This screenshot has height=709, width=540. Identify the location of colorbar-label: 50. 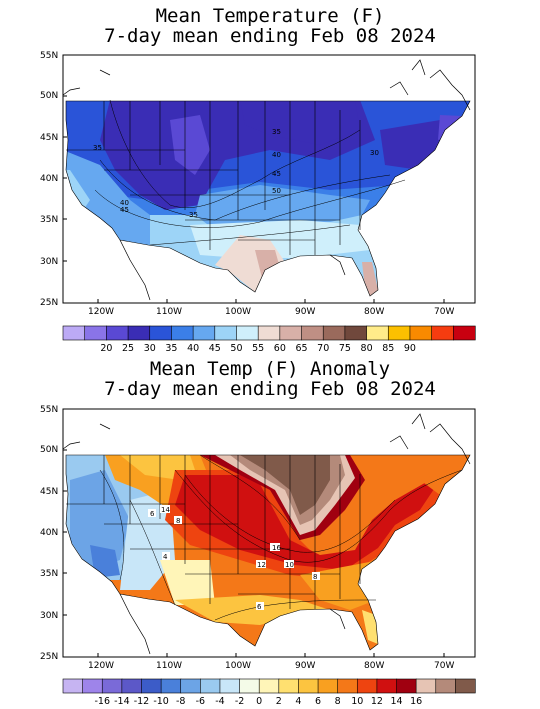
(236, 348).